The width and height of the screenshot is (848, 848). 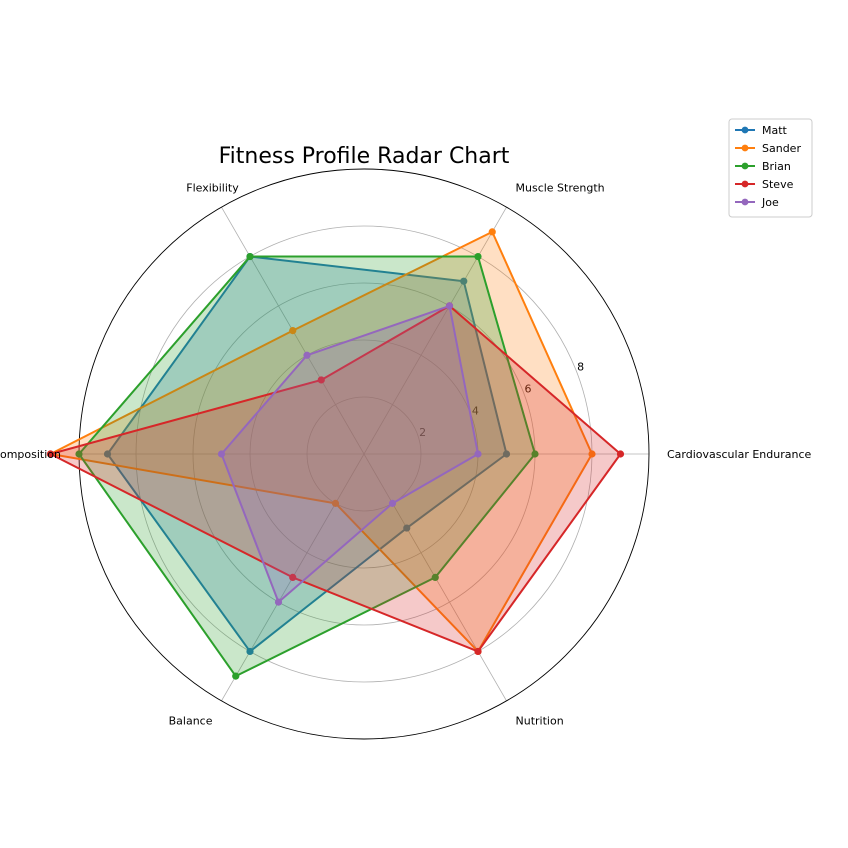 What do you see at coordinates (435, 330) in the screenshot?
I see `grid-spoke` at bounding box center [435, 330].